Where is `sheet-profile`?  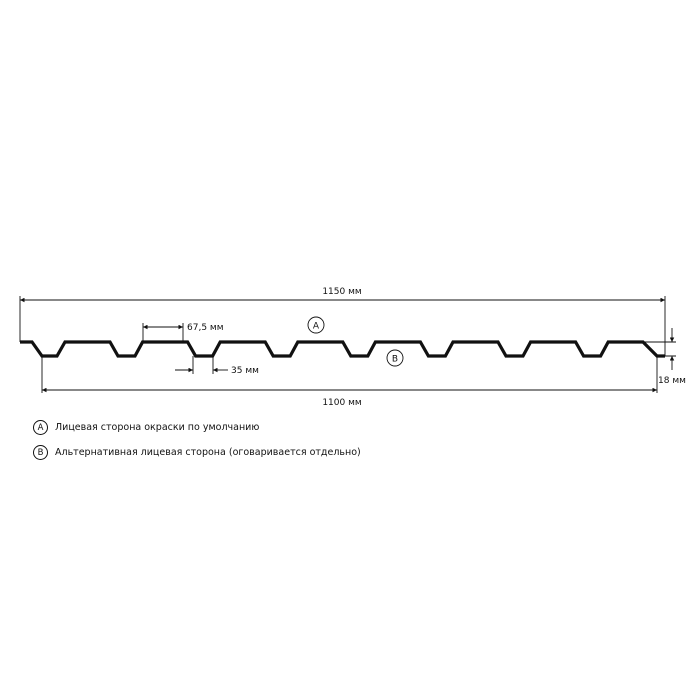 sheet-profile is located at coordinates (342, 349).